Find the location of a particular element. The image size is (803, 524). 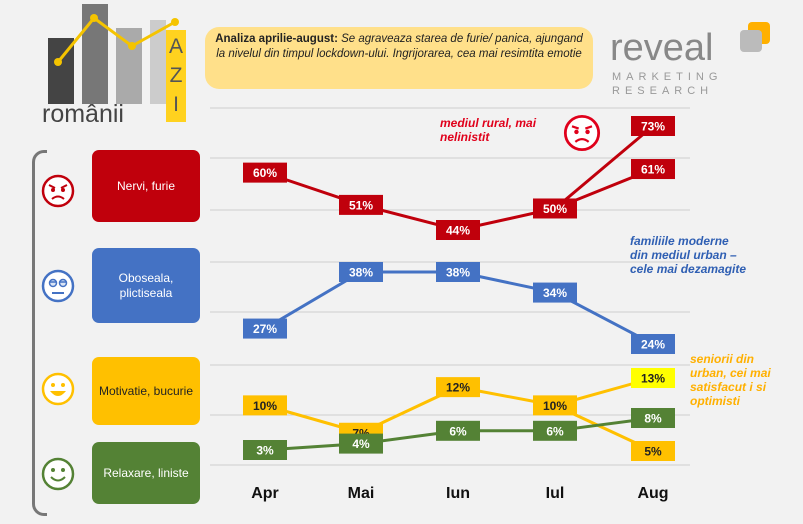

data-label: 8% is located at coordinates (653, 419).